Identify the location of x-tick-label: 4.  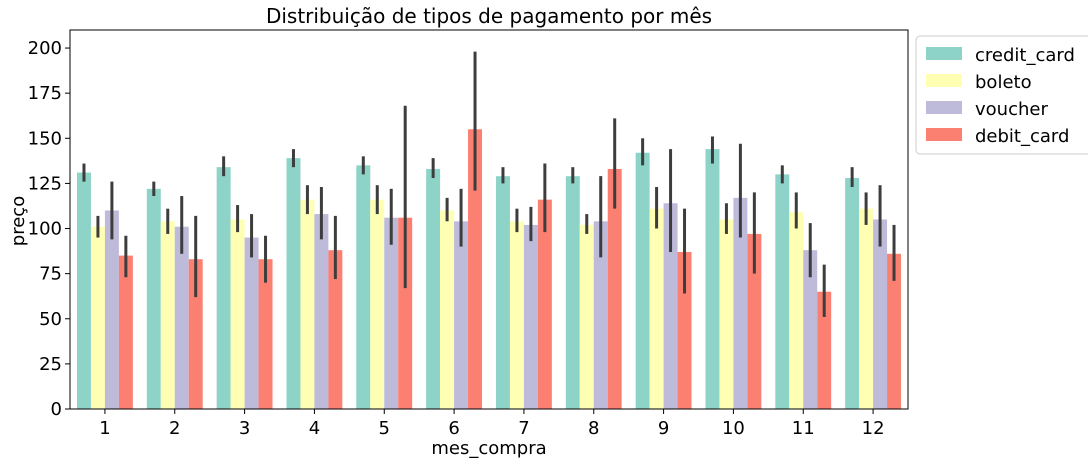
(314, 428).